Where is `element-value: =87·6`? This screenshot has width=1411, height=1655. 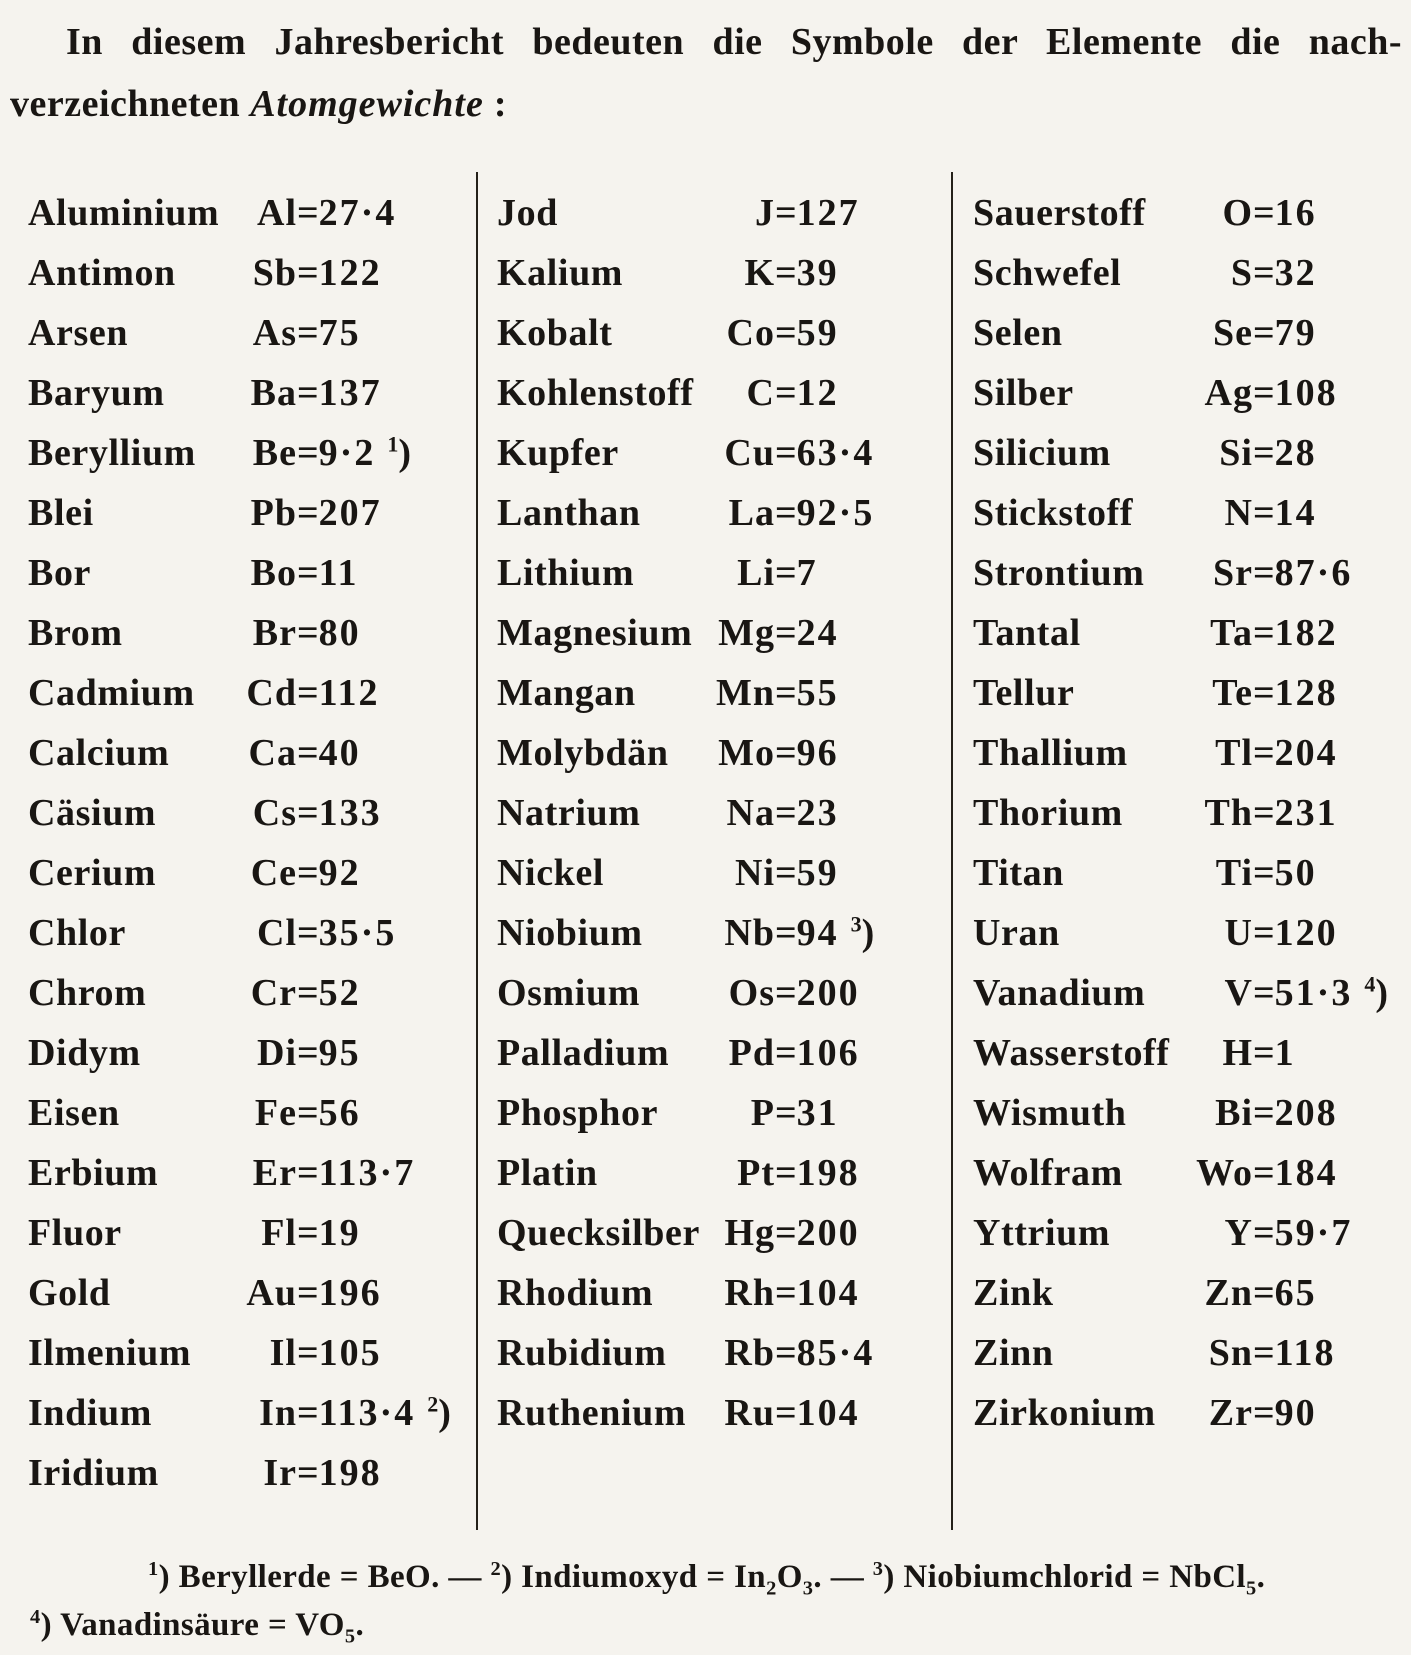 element-value: =87·6 is located at coordinates (1332, 573).